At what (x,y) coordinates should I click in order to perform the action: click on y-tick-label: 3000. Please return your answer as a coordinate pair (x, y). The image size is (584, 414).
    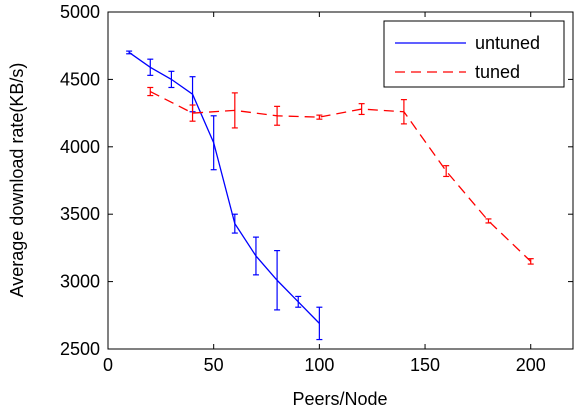
    Looking at the image, I should click on (80, 282).